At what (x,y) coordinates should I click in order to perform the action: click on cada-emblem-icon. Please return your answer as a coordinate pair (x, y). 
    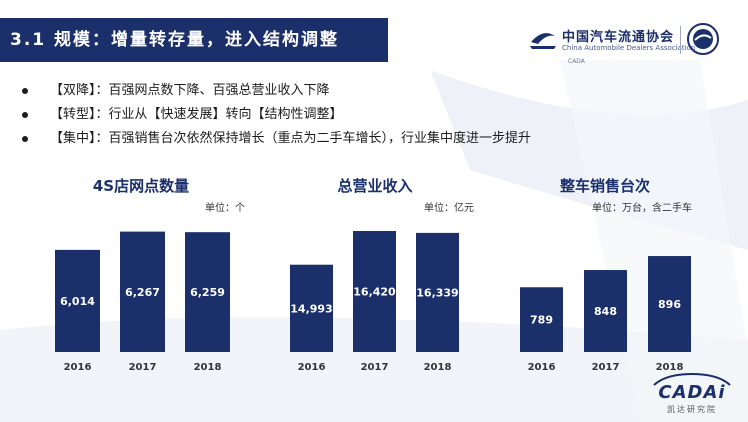
    Looking at the image, I should click on (543, 41).